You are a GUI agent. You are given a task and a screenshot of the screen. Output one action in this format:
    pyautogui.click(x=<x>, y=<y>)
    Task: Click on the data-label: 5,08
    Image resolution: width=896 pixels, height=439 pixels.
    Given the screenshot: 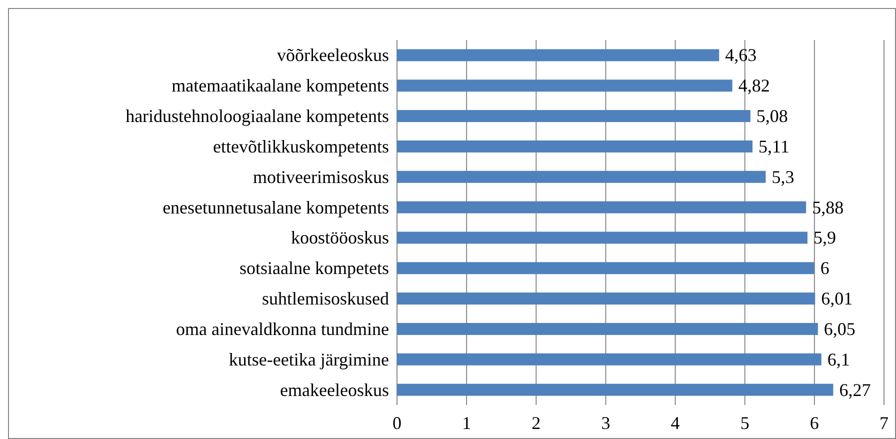 What is the action you would take?
    pyautogui.click(x=772, y=116)
    